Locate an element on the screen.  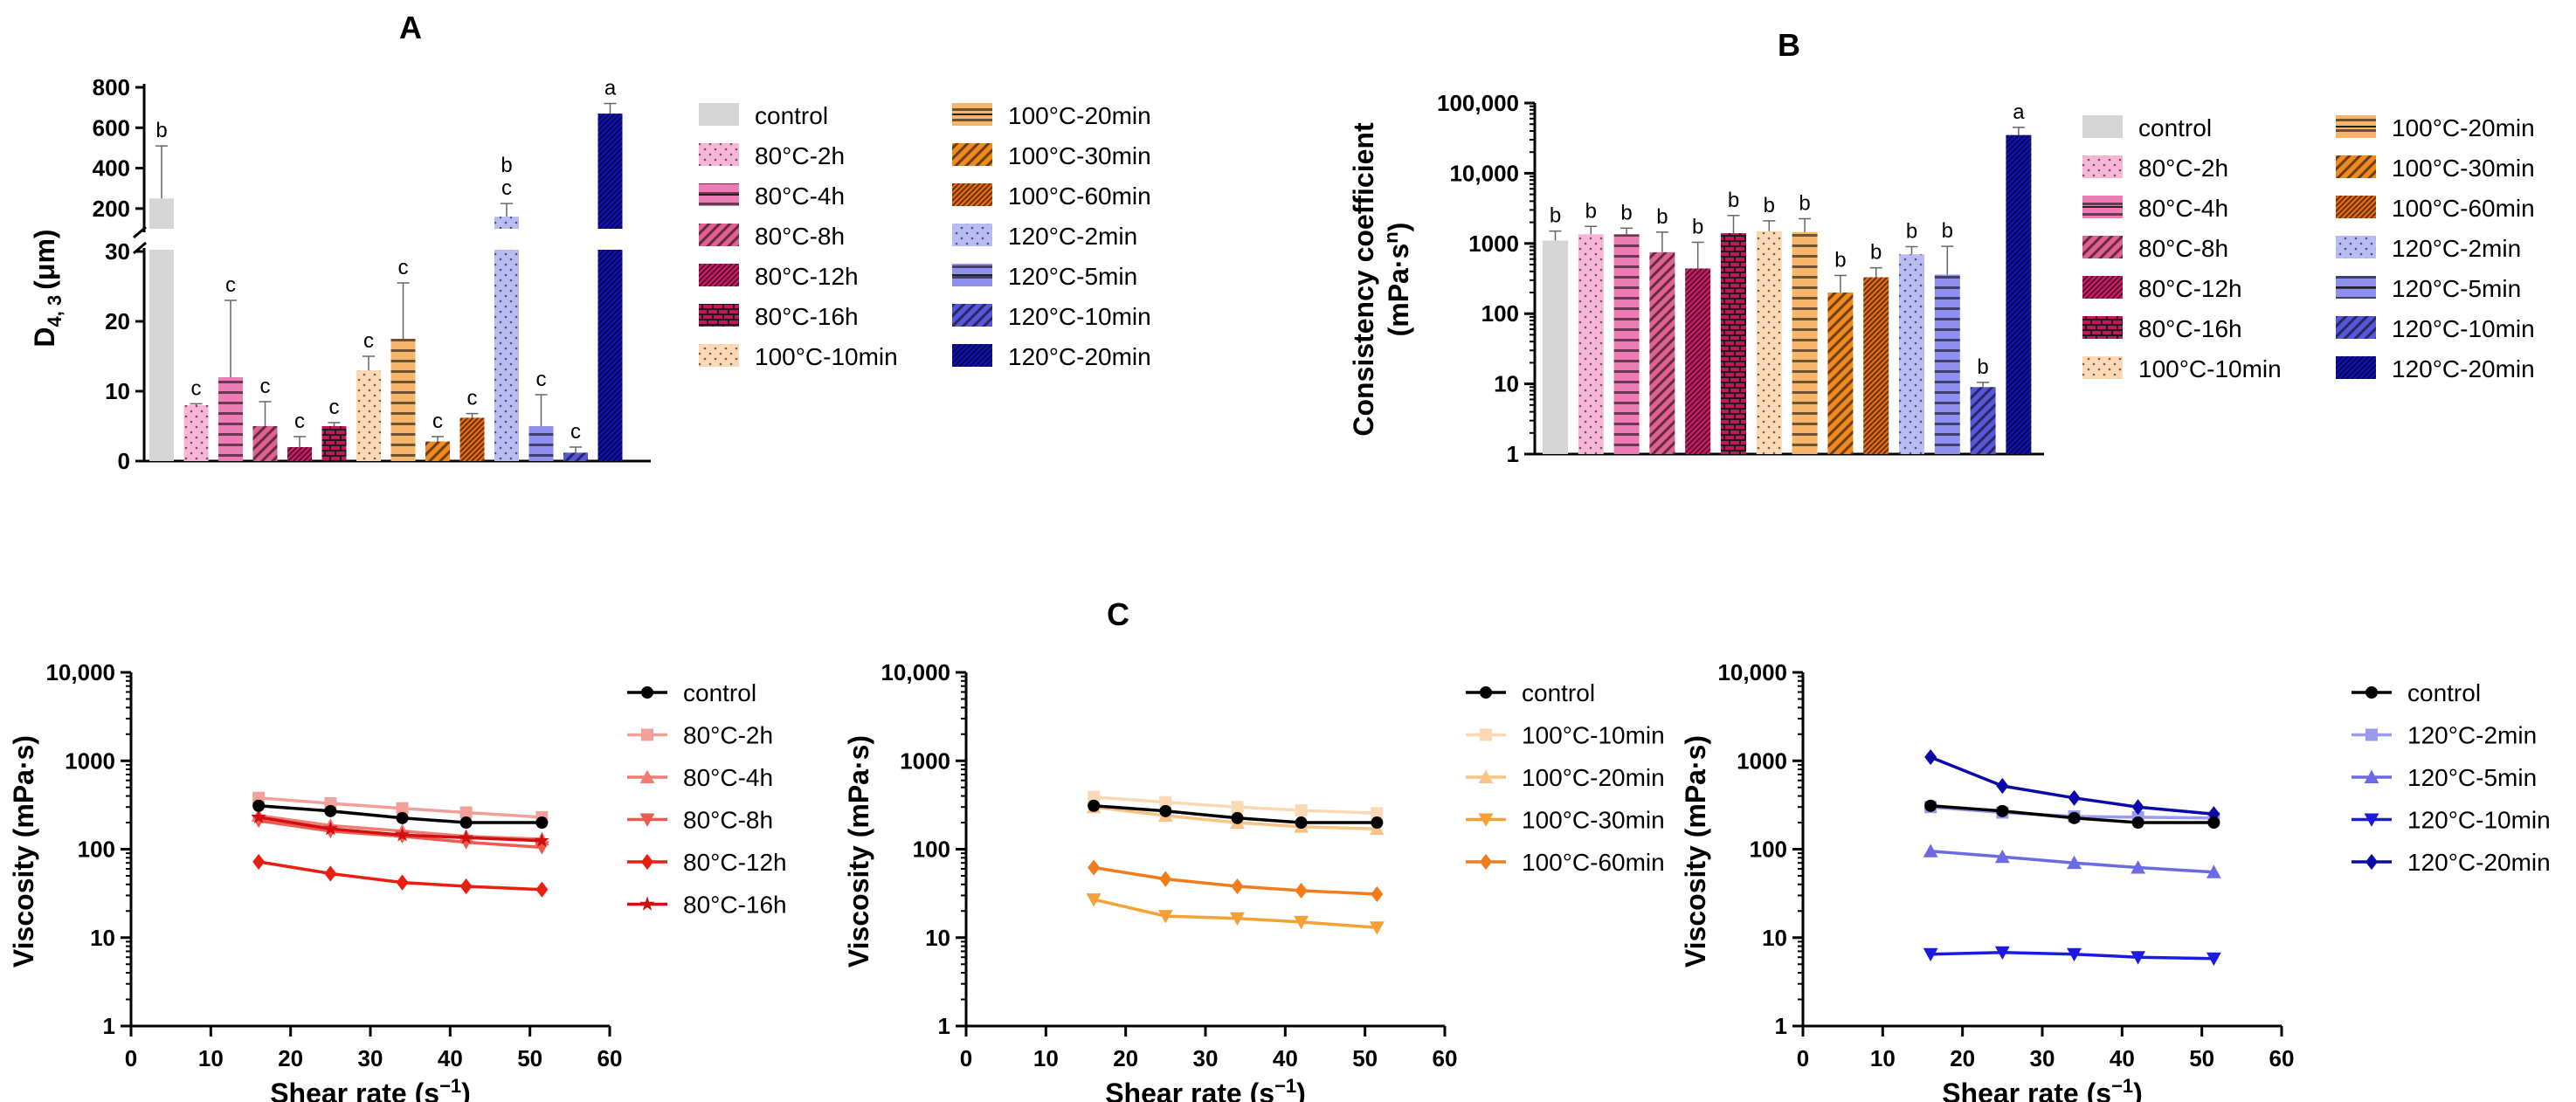
y-axis-title-main: D is located at coordinates (44, 337).